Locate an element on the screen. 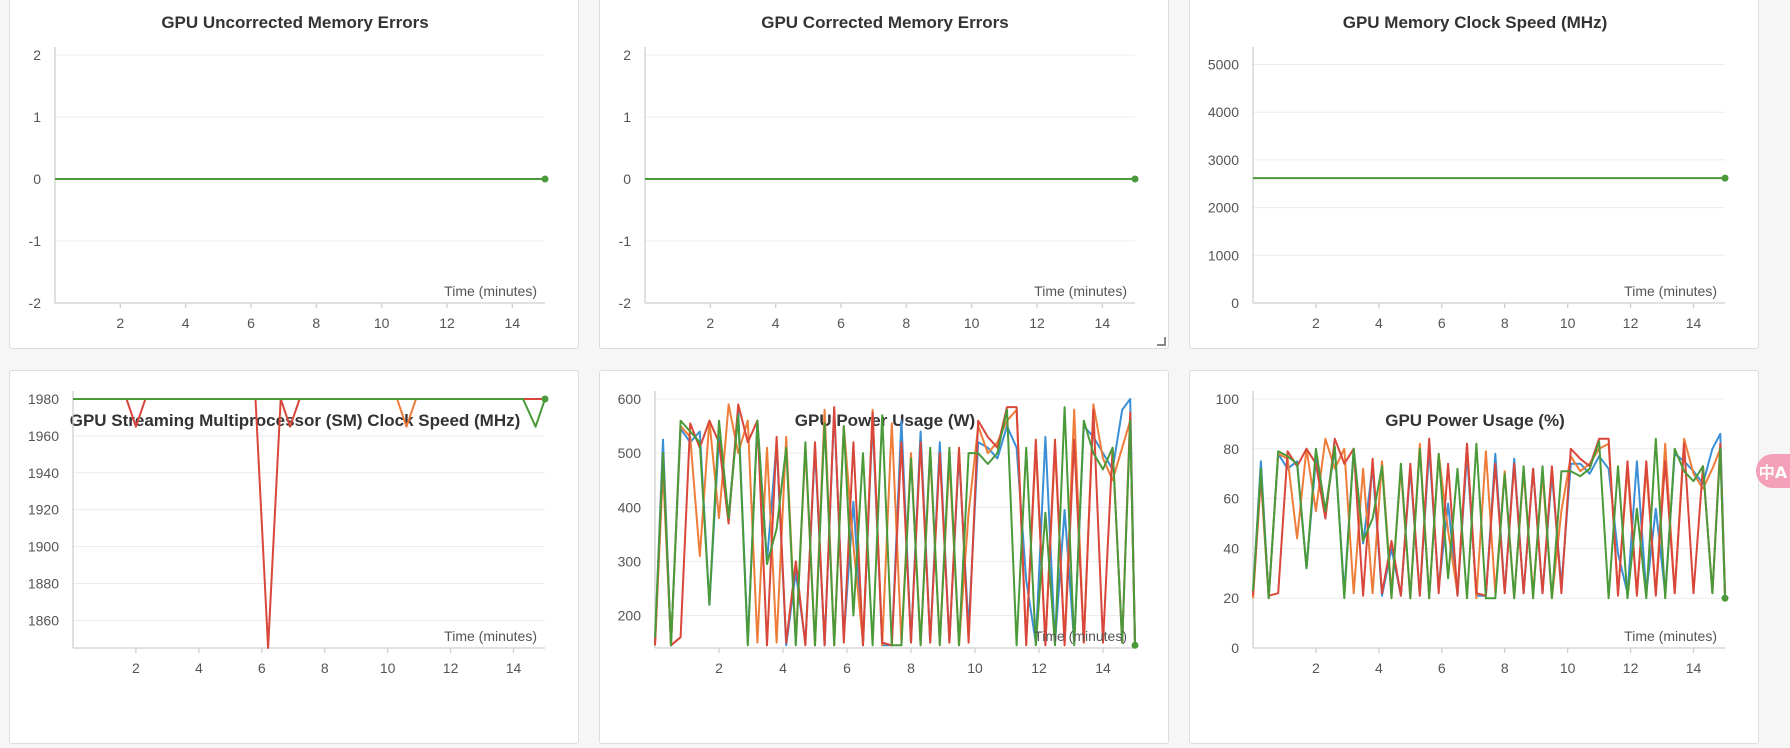 This screenshot has width=1790, height=748. y-tick-label: 60 is located at coordinates (1231, 499).